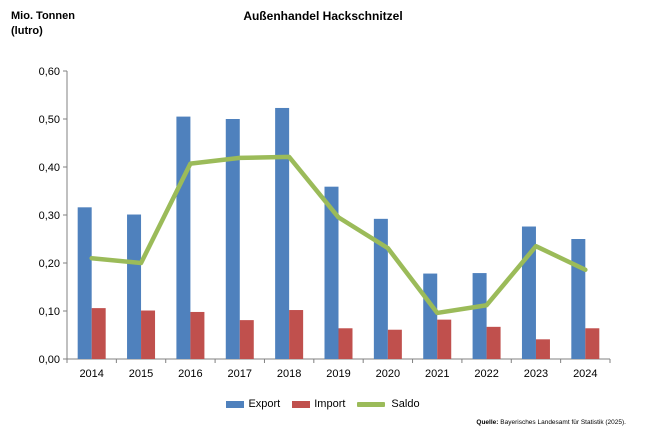 The image size is (646, 430). Describe the element at coordinates (264, 404) in the screenshot. I see `legend-label-export: Export` at that location.